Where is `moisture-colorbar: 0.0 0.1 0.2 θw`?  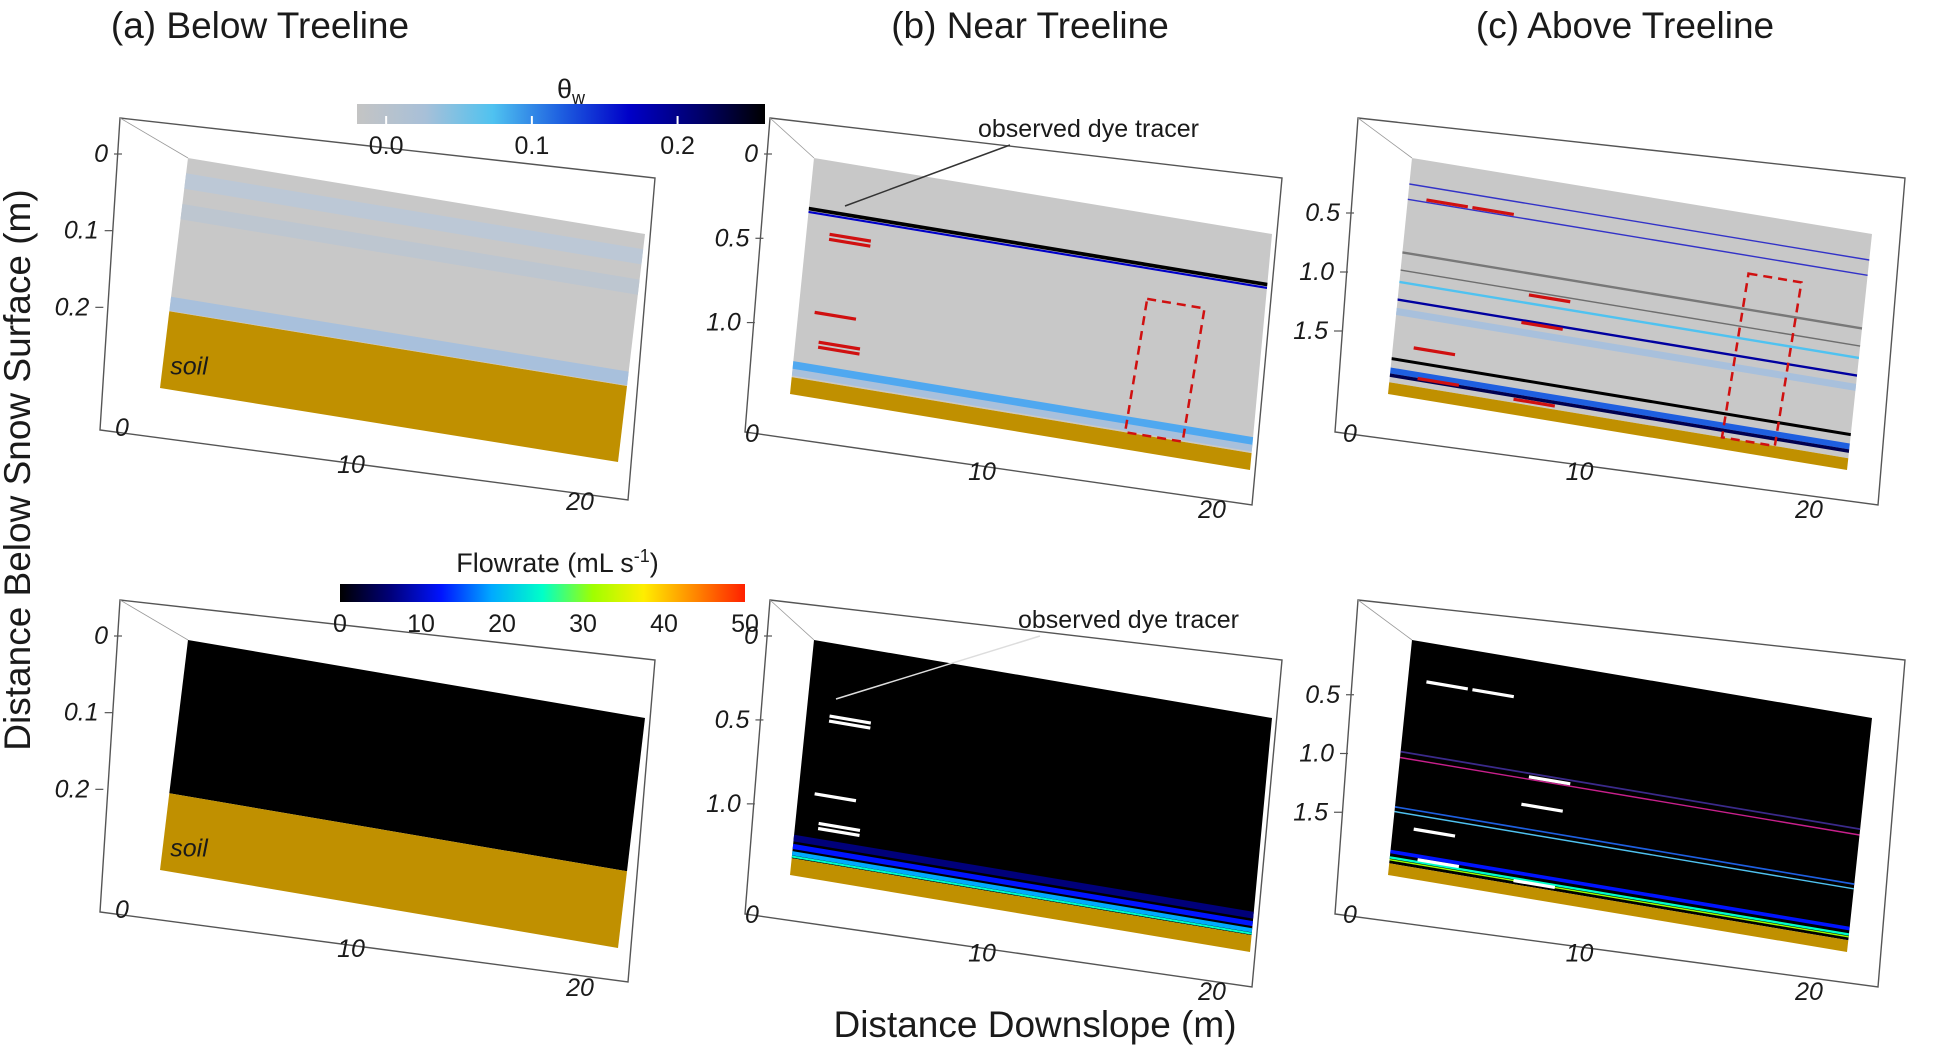 moisture-colorbar: 0.0 0.1 0.2 θw is located at coordinates (561, 117).